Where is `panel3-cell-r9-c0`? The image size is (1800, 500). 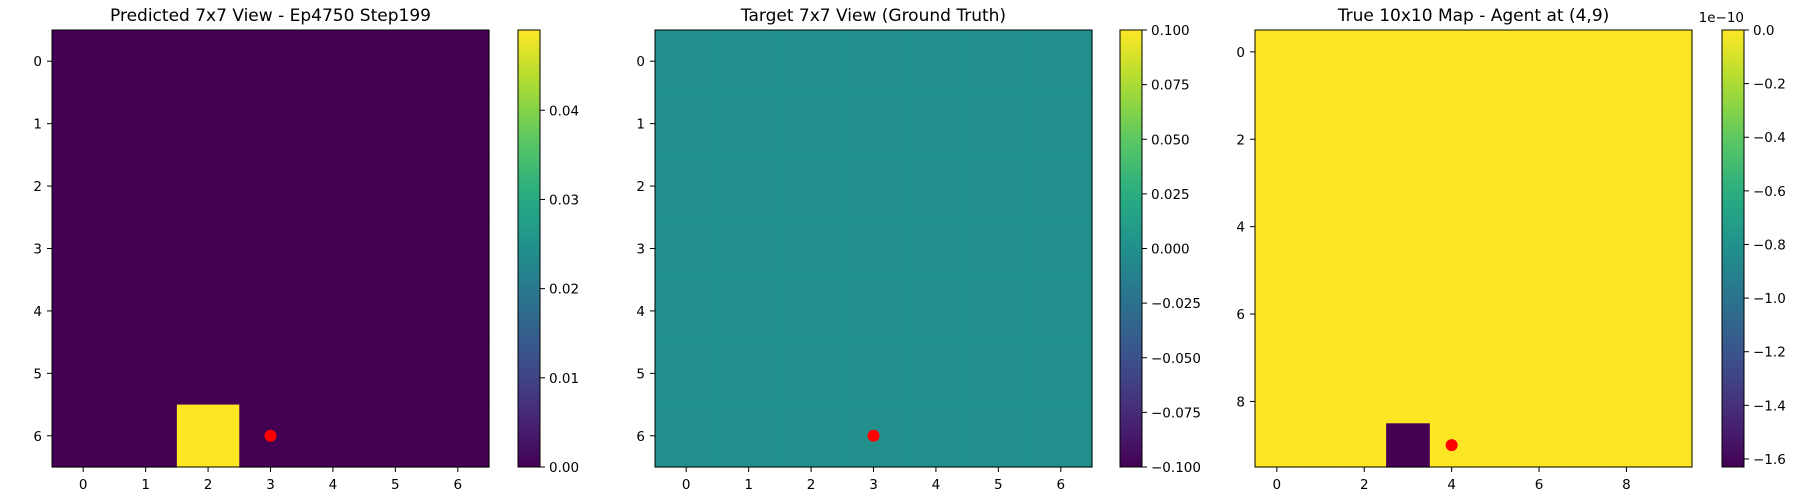
panel3-cell-r9-c0 is located at coordinates (1277, 445).